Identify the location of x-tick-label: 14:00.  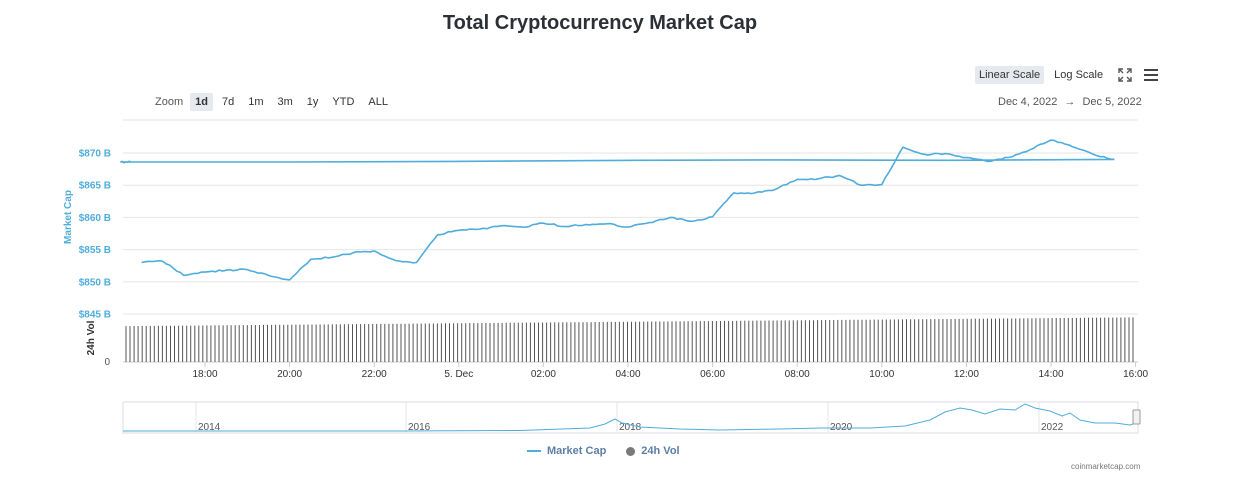
(1050, 374).